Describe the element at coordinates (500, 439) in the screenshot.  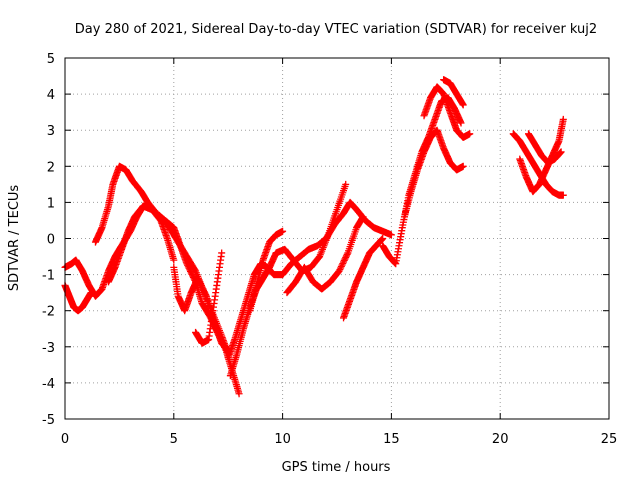
I see `x-tick-label: 20` at that location.